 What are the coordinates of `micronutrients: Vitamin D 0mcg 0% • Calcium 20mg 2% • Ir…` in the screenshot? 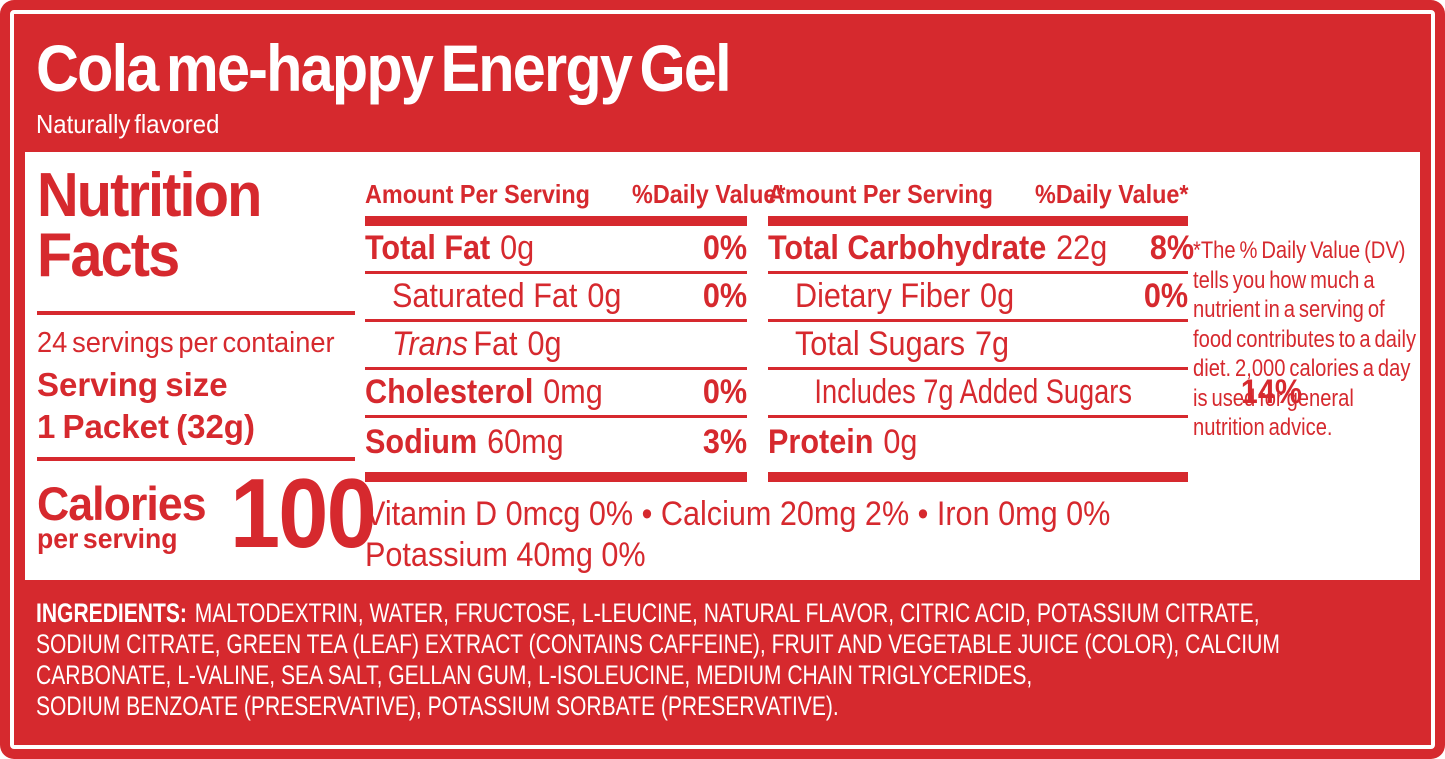 It's located at (790, 535).